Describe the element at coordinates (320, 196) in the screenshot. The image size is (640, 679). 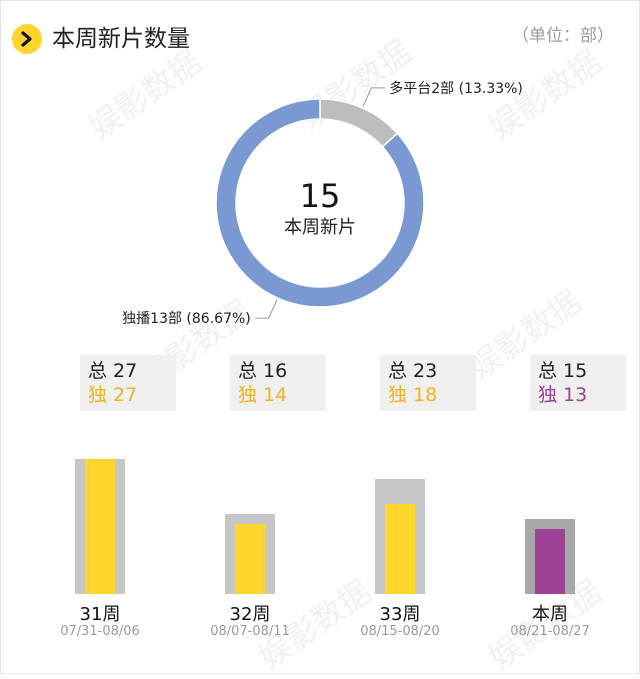
I see `donut-center-value: 15` at that location.